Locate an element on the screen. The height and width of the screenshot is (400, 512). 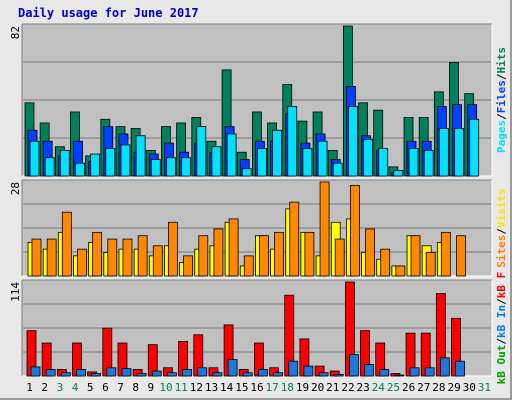
legend-visits-sites: Sites/Visits is located at coordinates (501, 228).